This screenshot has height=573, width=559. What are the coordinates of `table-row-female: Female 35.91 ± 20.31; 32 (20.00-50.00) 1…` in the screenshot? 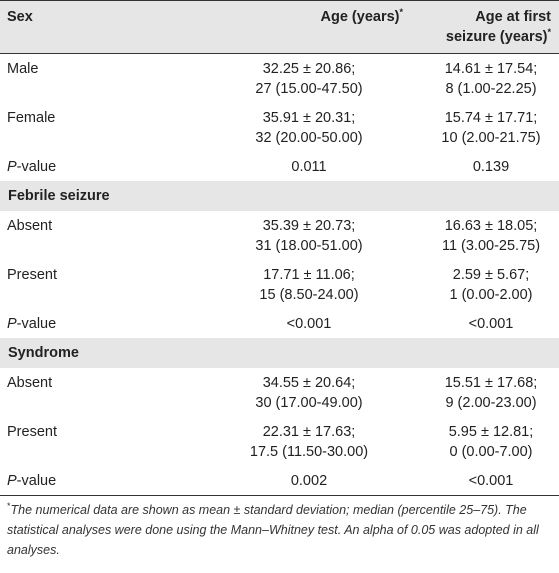 It's located at (279, 127).